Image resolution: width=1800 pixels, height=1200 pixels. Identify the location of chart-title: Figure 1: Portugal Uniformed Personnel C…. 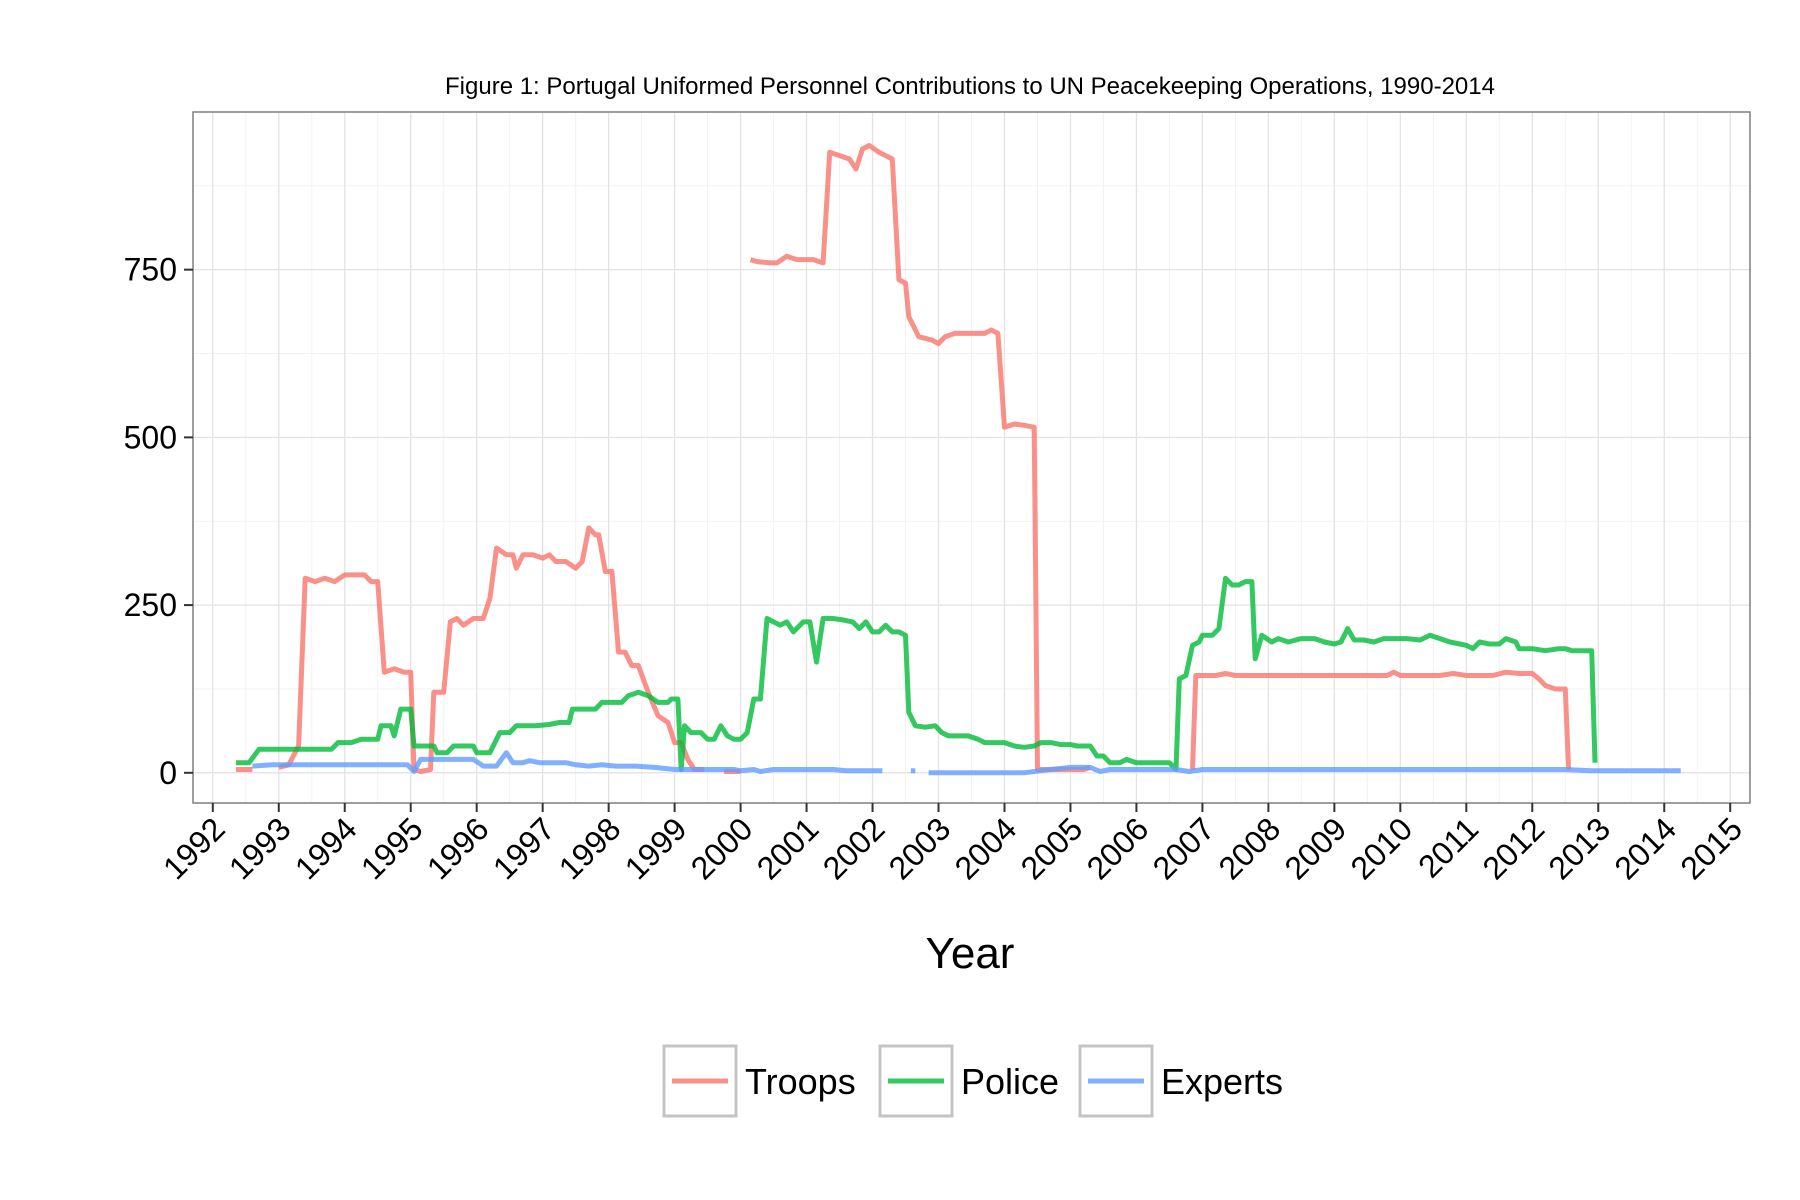
(970, 86).